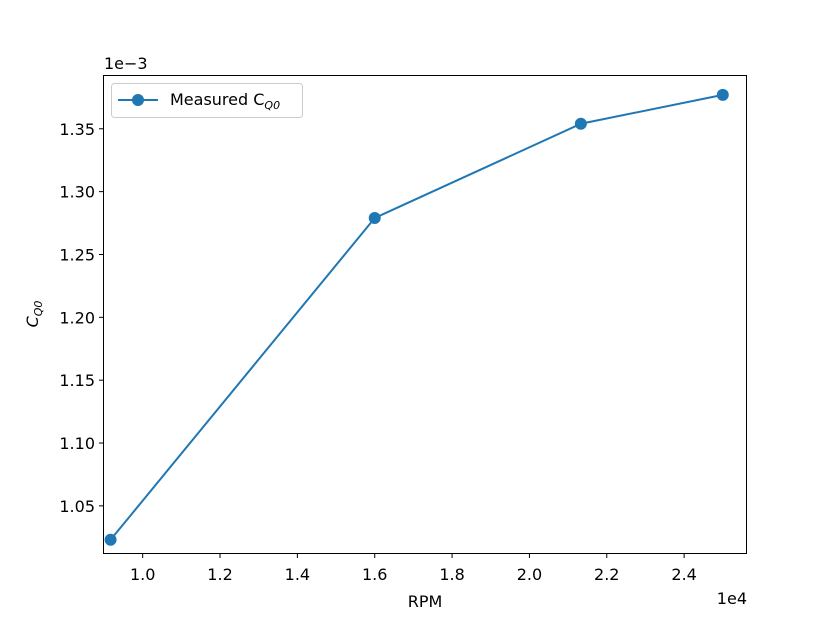 Image resolution: width=830 pixels, height=623 pixels. Describe the element at coordinates (126, 63) in the screenshot. I see `y-multiplier: 1e−3` at that location.